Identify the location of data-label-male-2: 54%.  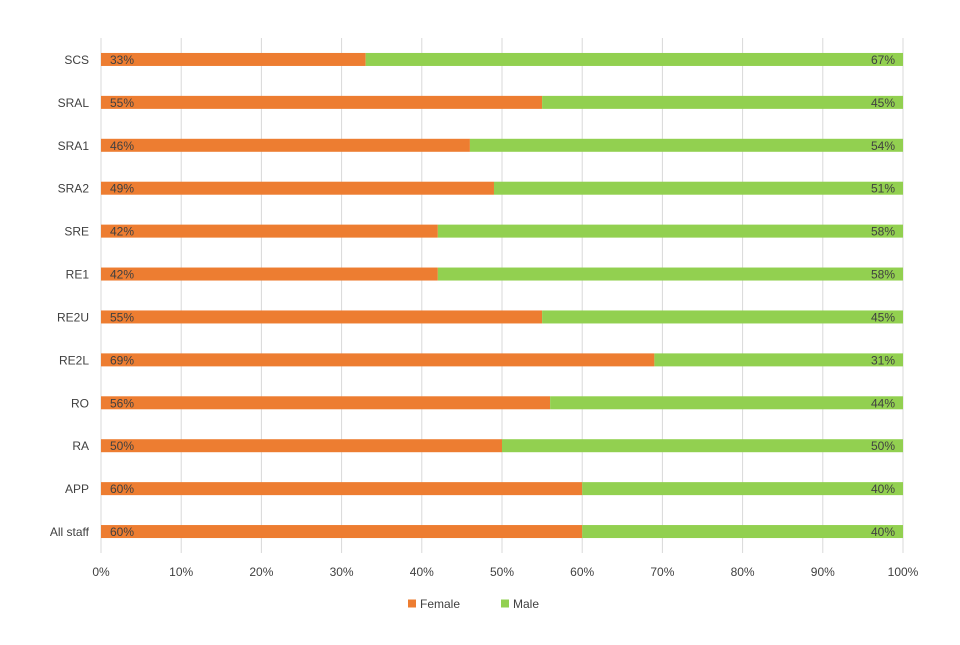
(883, 146).